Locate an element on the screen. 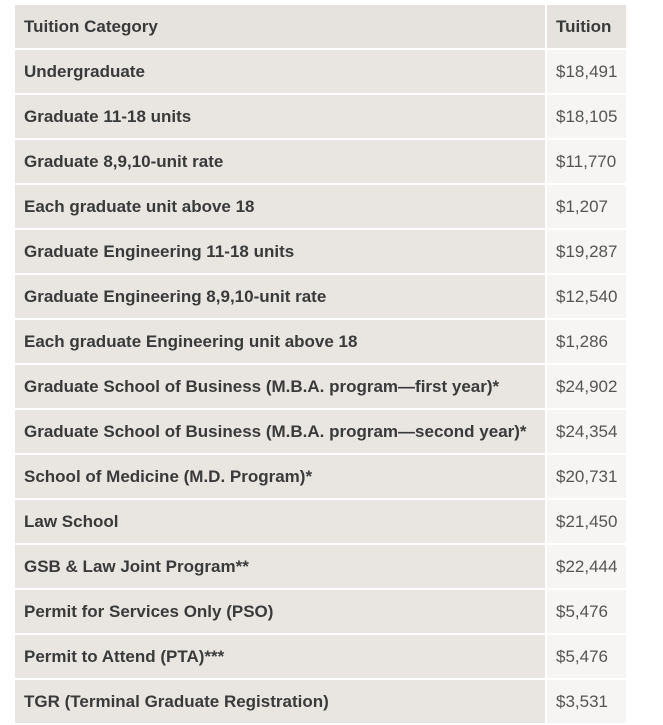 The image size is (663, 725). table-row: Law School $21,450 is located at coordinates (321, 521).